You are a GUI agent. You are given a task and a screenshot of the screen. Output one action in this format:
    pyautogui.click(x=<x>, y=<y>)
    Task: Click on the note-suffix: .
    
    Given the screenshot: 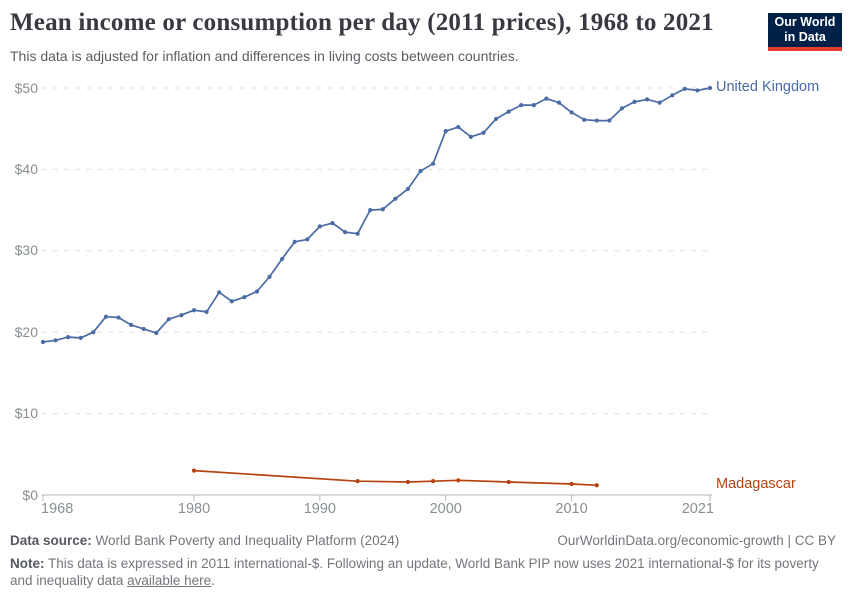 What is the action you would take?
    pyautogui.click(x=213, y=581)
    